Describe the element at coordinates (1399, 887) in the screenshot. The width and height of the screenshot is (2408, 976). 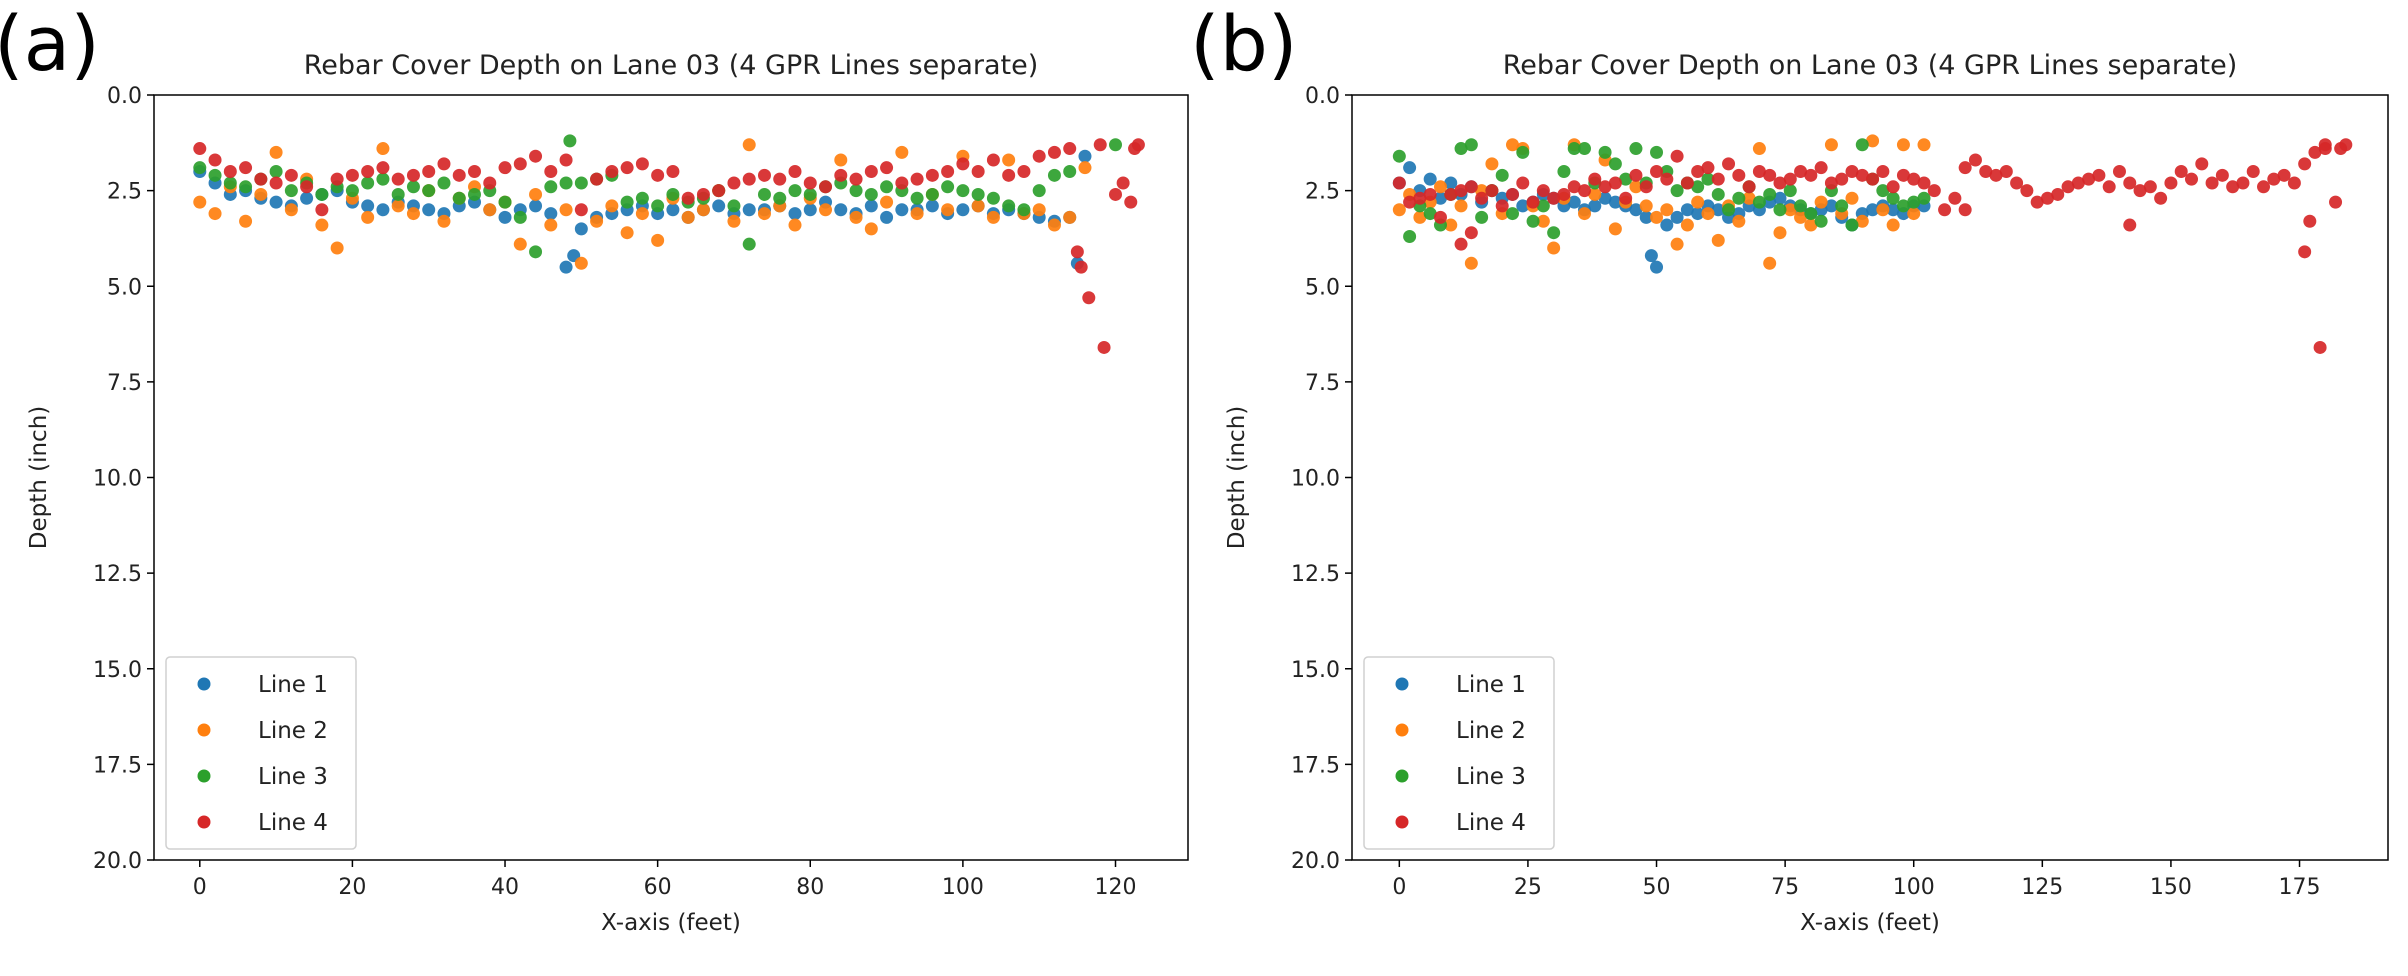
I see `x-tick-label: 0` at that location.